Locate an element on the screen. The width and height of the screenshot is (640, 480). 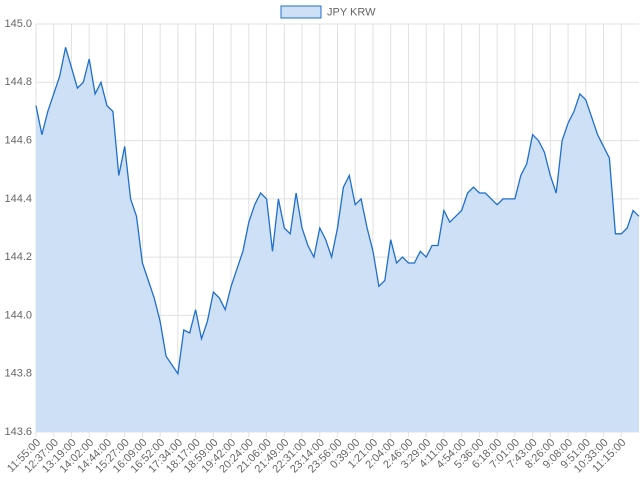
y-tick-label: 145.0 is located at coordinates (18, 24).